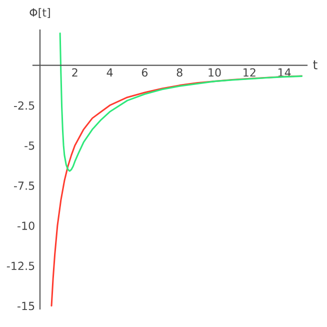 The image size is (327, 327). Describe the element at coordinates (214, 72) in the screenshot. I see `x-tick-label: 10` at that location.